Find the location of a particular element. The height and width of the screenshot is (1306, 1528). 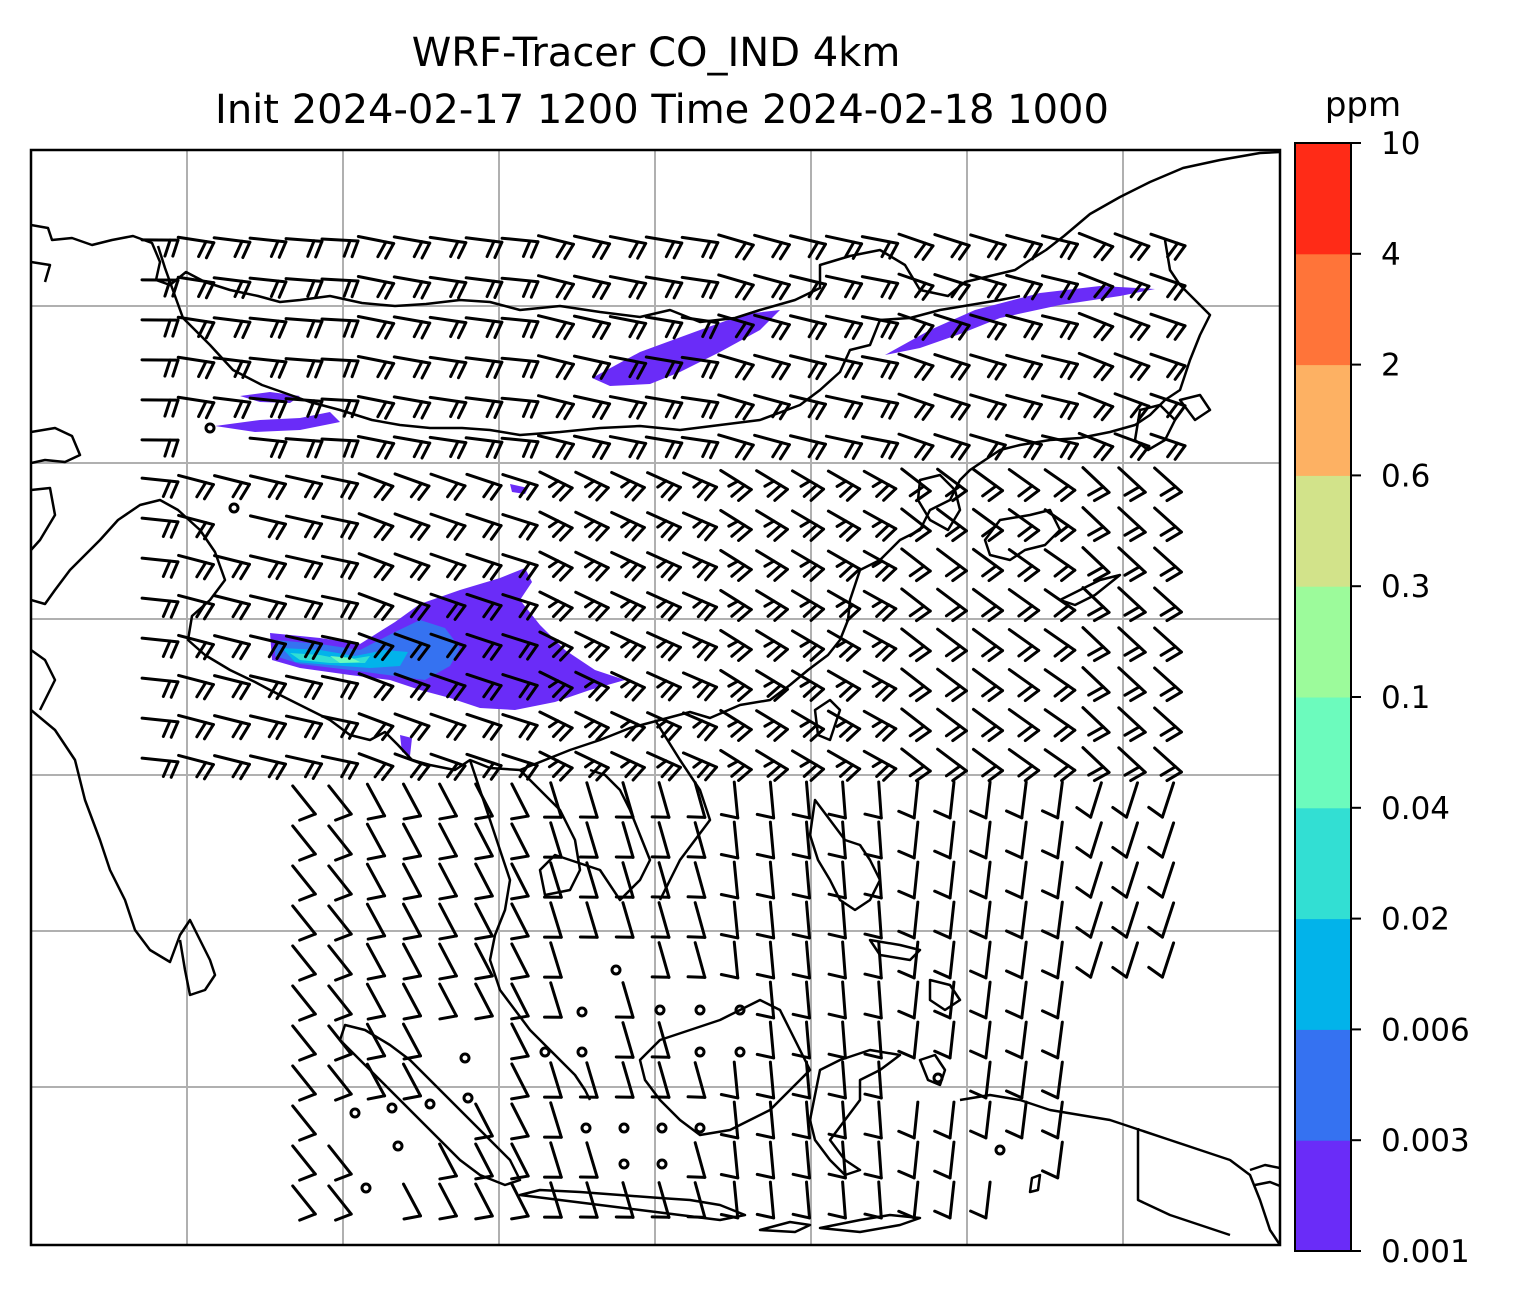

wind-barb-calm is located at coordinates (465, 1058).